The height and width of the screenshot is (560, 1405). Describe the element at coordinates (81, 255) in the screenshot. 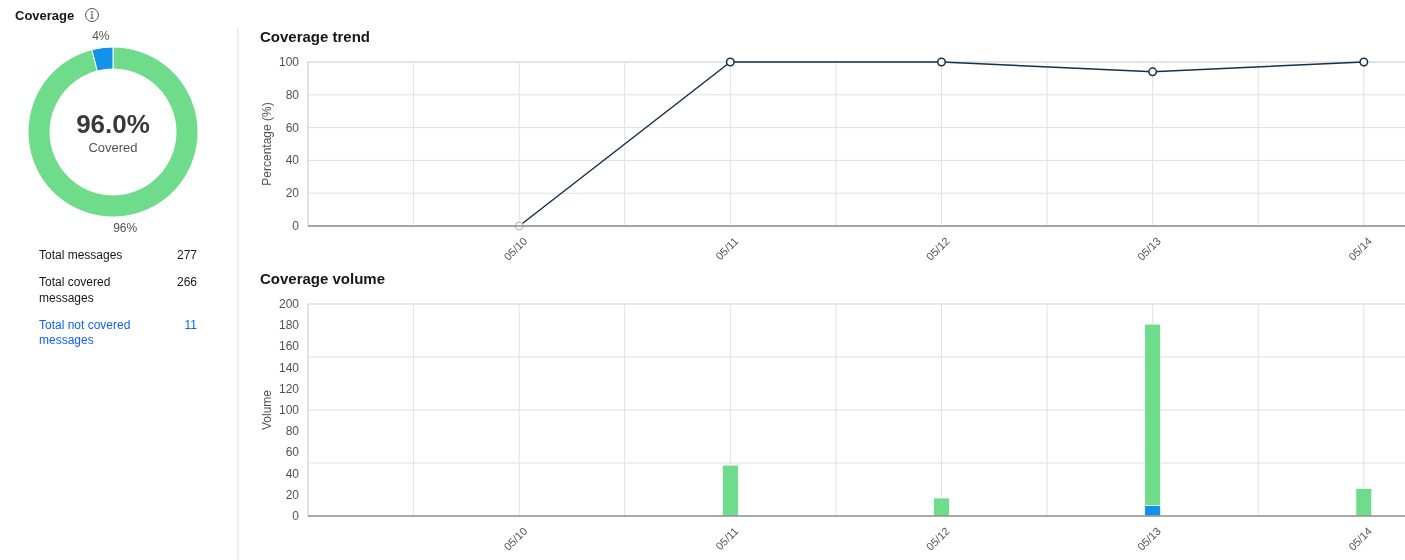

I see `category-label: Total messages` at that location.